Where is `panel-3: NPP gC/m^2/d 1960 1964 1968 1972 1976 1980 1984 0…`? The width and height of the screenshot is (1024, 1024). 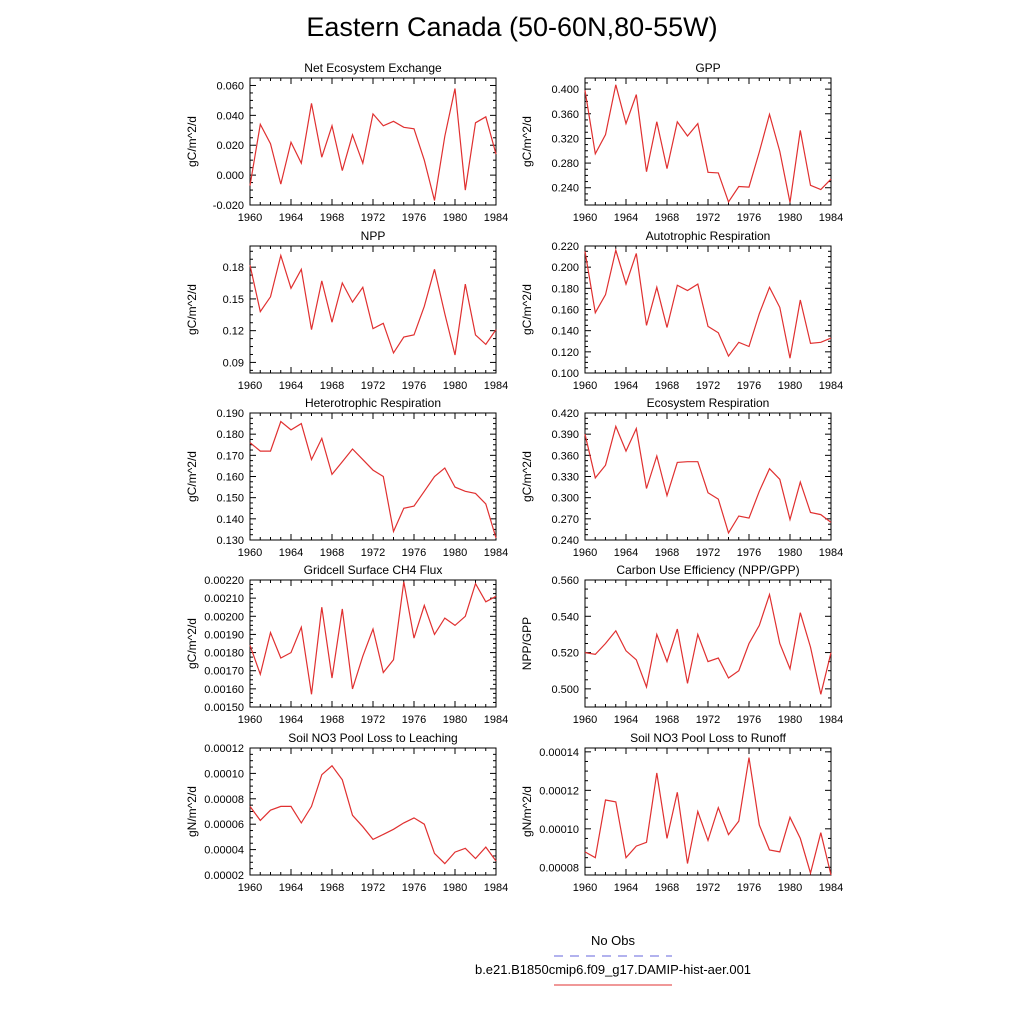 panel-3: NPP gC/m^2/d 1960 1964 1968 1972 1976 1980 1984 0… is located at coordinates (346, 310).